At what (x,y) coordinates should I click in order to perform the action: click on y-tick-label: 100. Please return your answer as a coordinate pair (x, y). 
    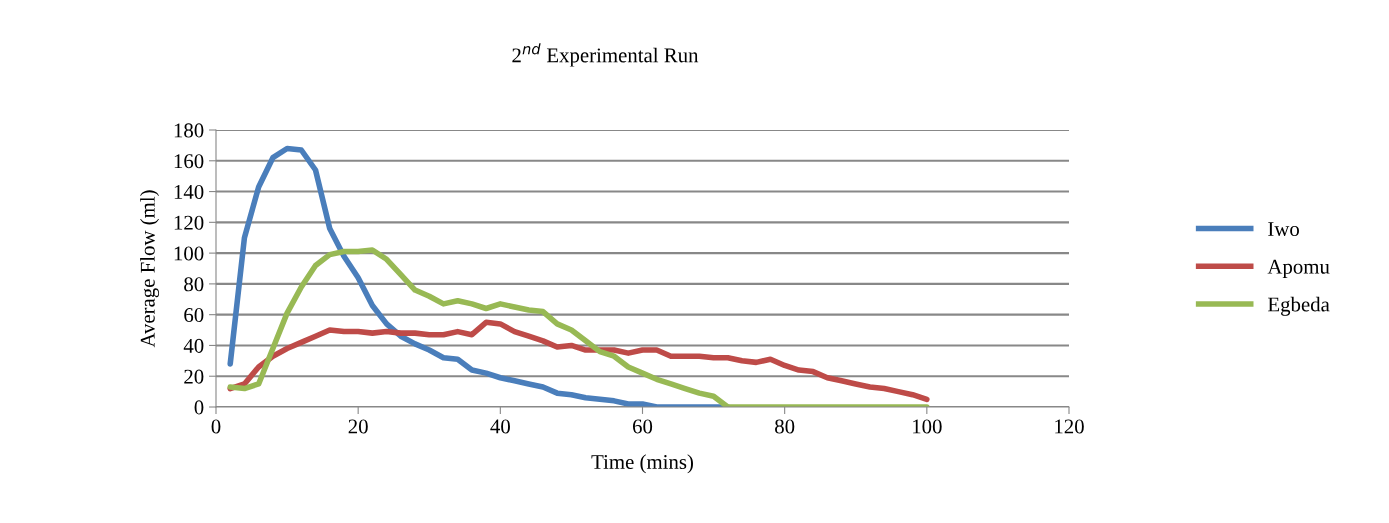
    Looking at the image, I should click on (189, 253).